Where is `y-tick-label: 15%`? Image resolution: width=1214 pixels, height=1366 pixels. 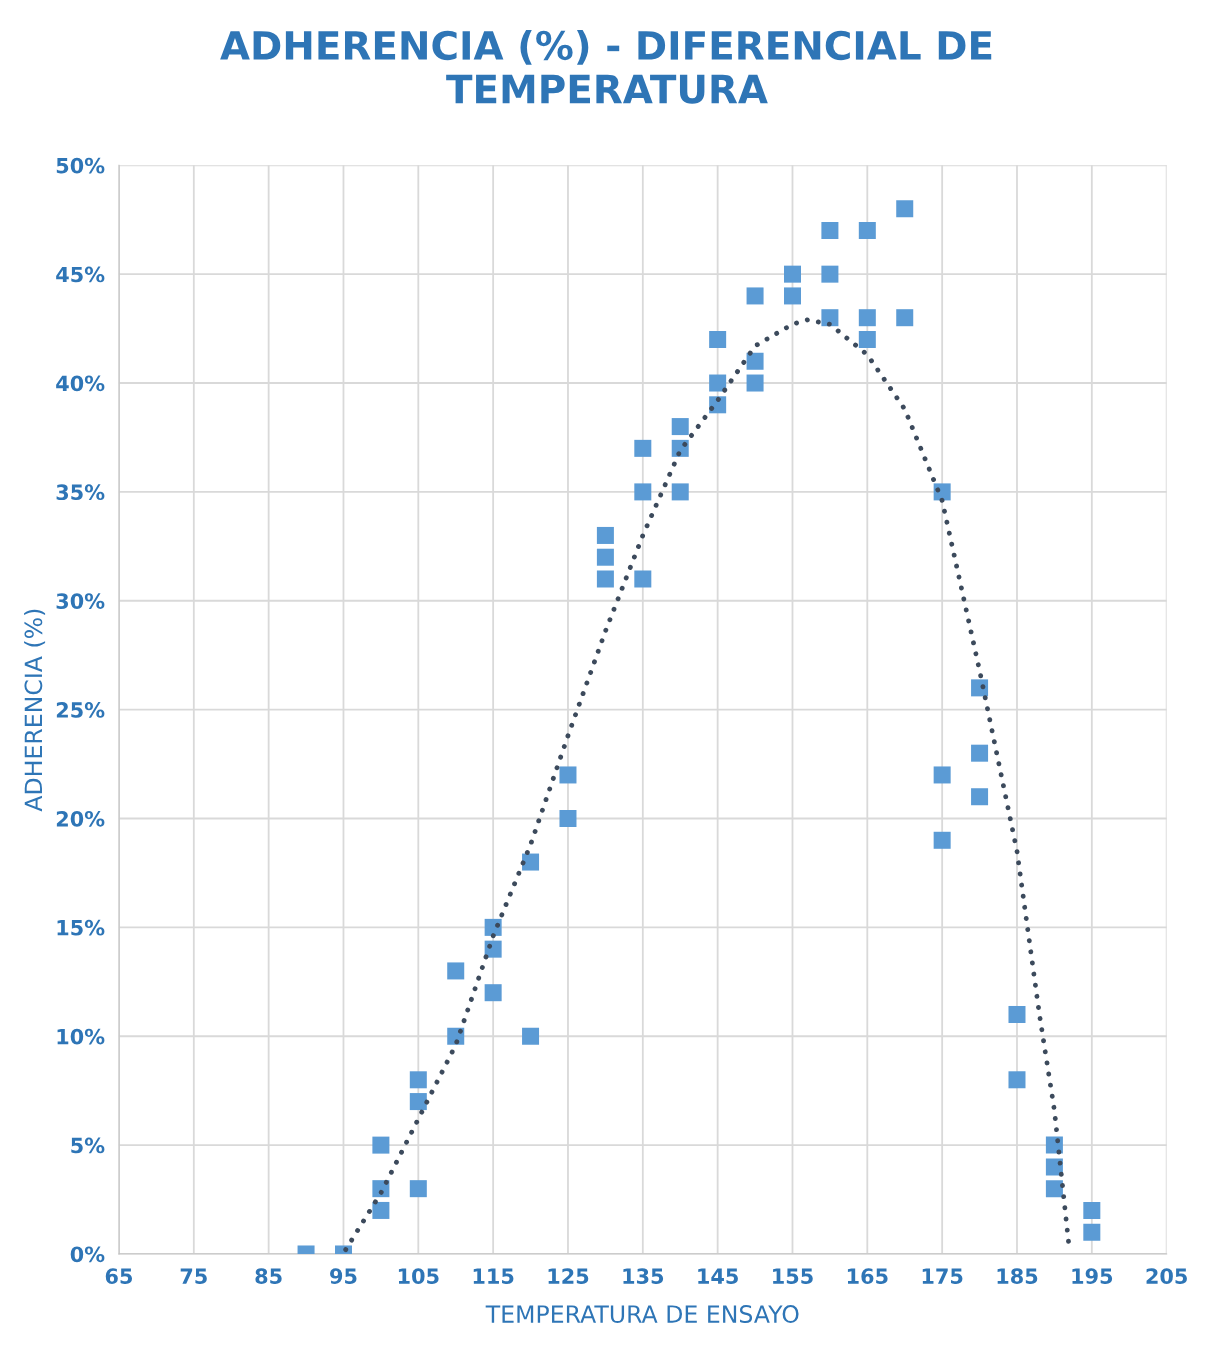
y-tick-label: 15% is located at coordinates (81, 927).